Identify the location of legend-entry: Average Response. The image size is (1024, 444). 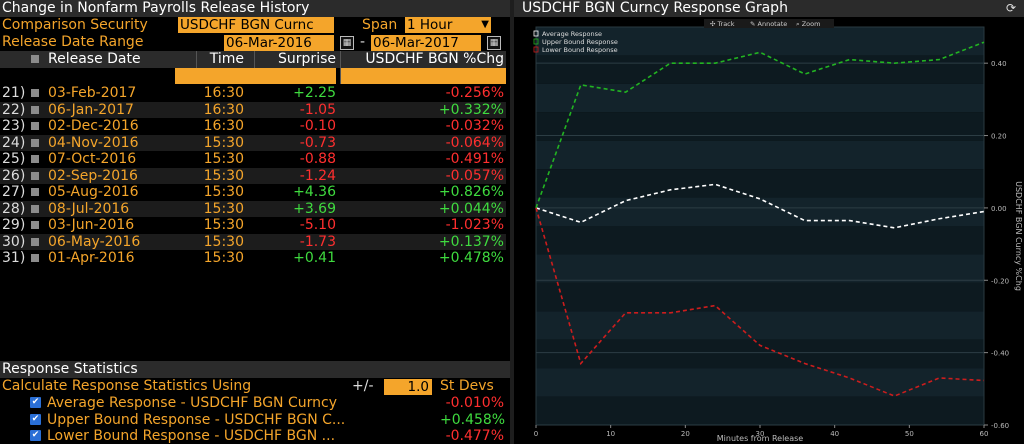
(572, 34).